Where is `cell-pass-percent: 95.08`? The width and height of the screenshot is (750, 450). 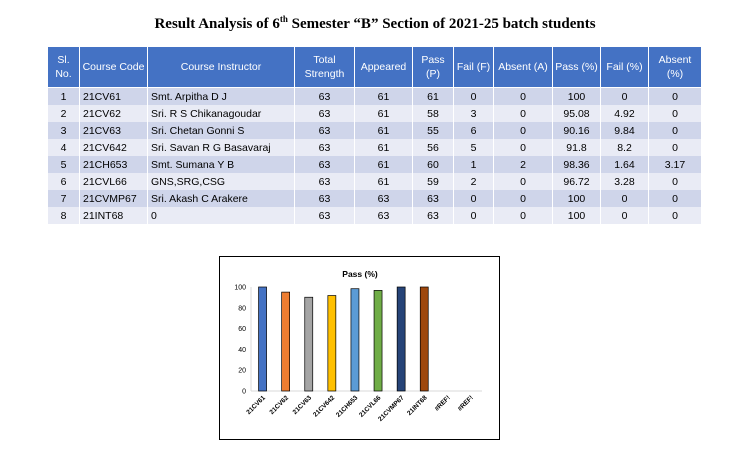
cell-pass-percent: 95.08 is located at coordinates (576, 113).